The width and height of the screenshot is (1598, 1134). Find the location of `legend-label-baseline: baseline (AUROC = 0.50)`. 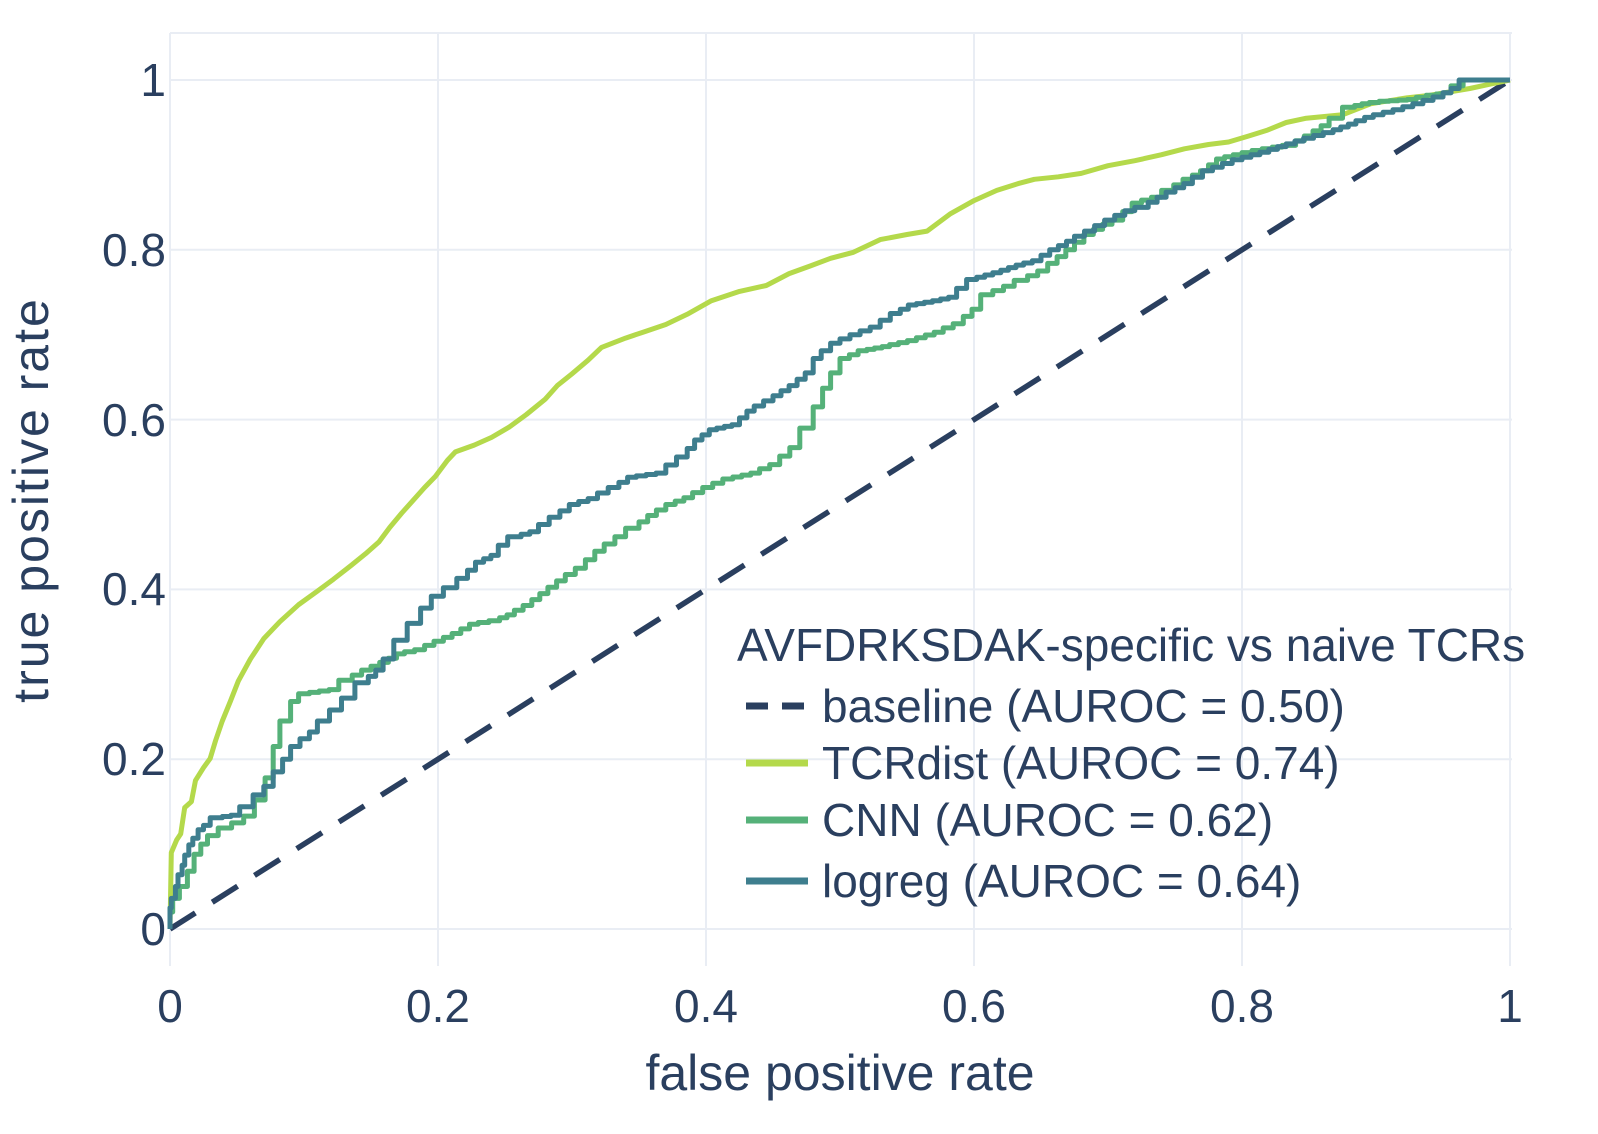

legend-label-baseline: baseline (AUROC = 0.50) is located at coordinates (1083, 706).